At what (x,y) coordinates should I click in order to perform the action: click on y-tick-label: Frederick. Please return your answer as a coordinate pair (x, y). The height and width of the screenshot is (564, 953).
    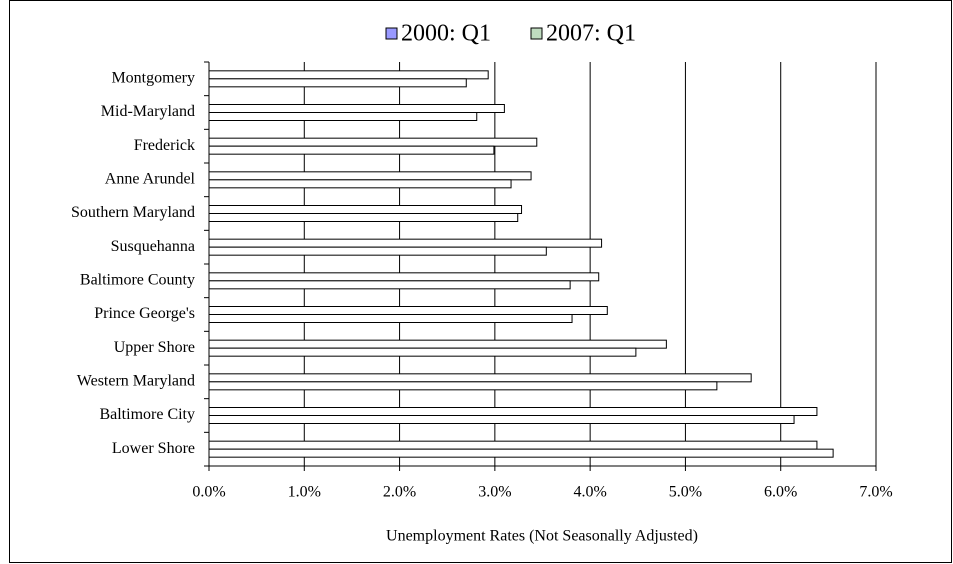
    Looking at the image, I should click on (164, 145).